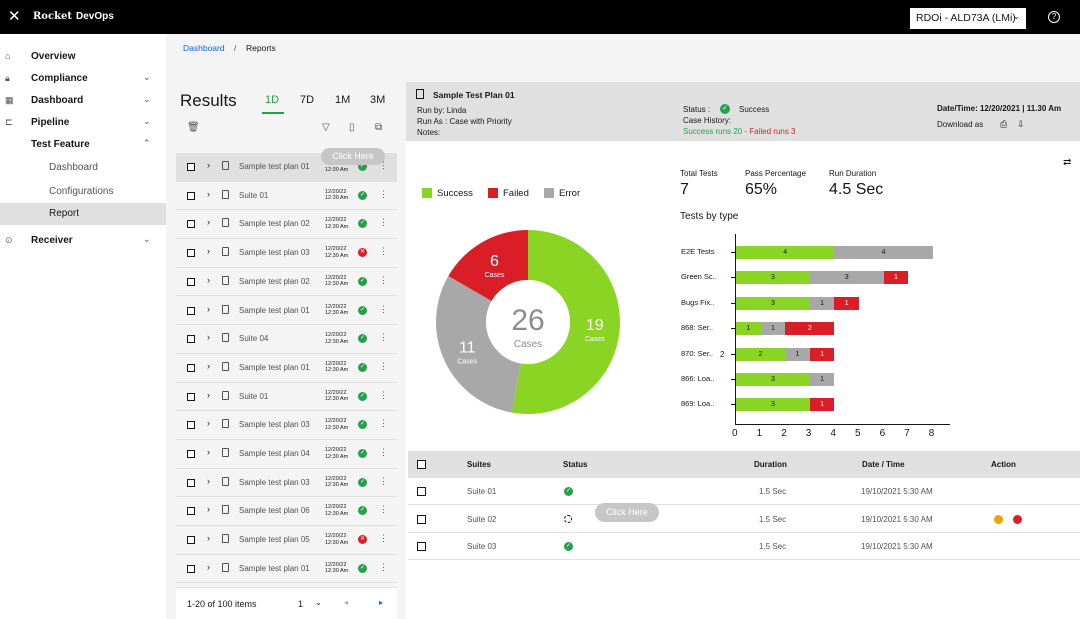 This screenshot has width=1080, height=619. Describe the element at coordinates (846, 278) in the screenshot. I see `bar-segment-error: 3` at that location.